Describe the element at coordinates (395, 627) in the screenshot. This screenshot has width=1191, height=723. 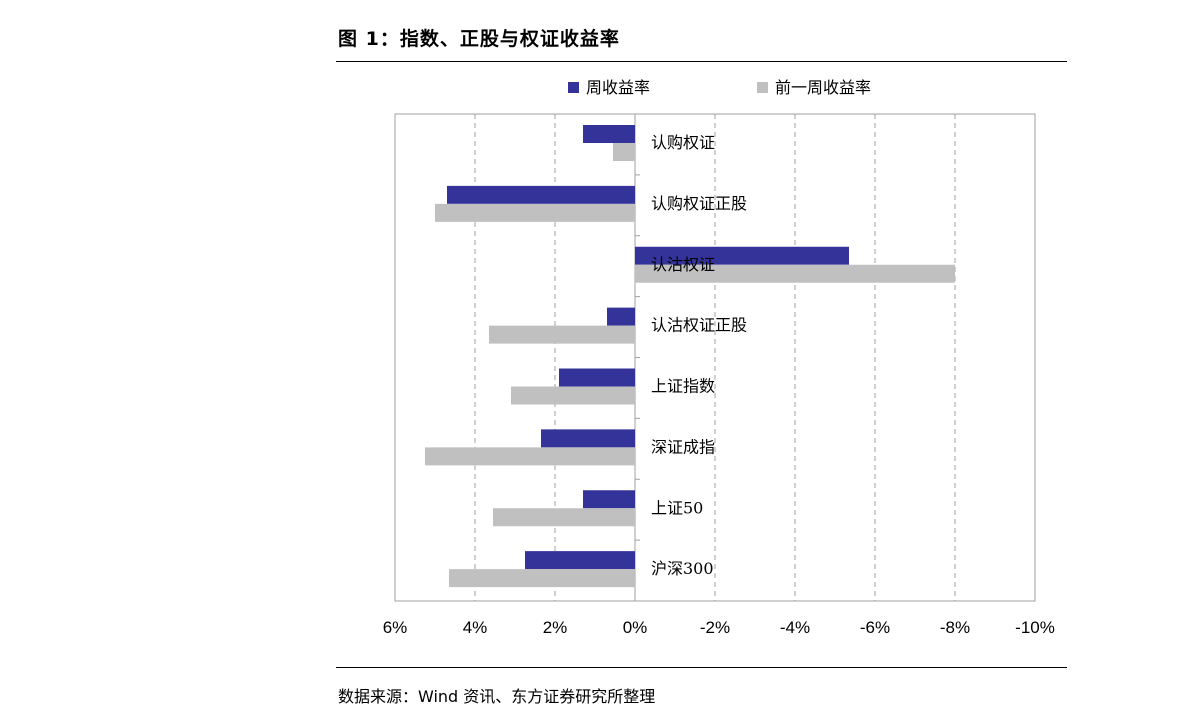
I see `x-tick-label: 6%` at that location.